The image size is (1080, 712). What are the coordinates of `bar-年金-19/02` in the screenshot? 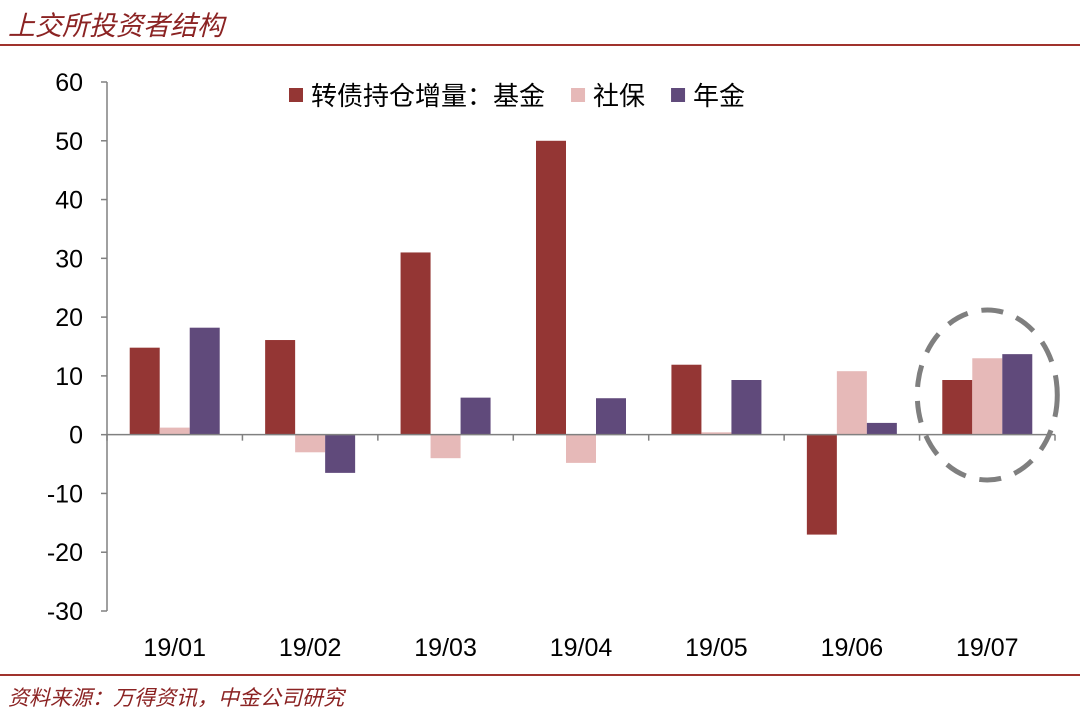 It's located at (340, 453).